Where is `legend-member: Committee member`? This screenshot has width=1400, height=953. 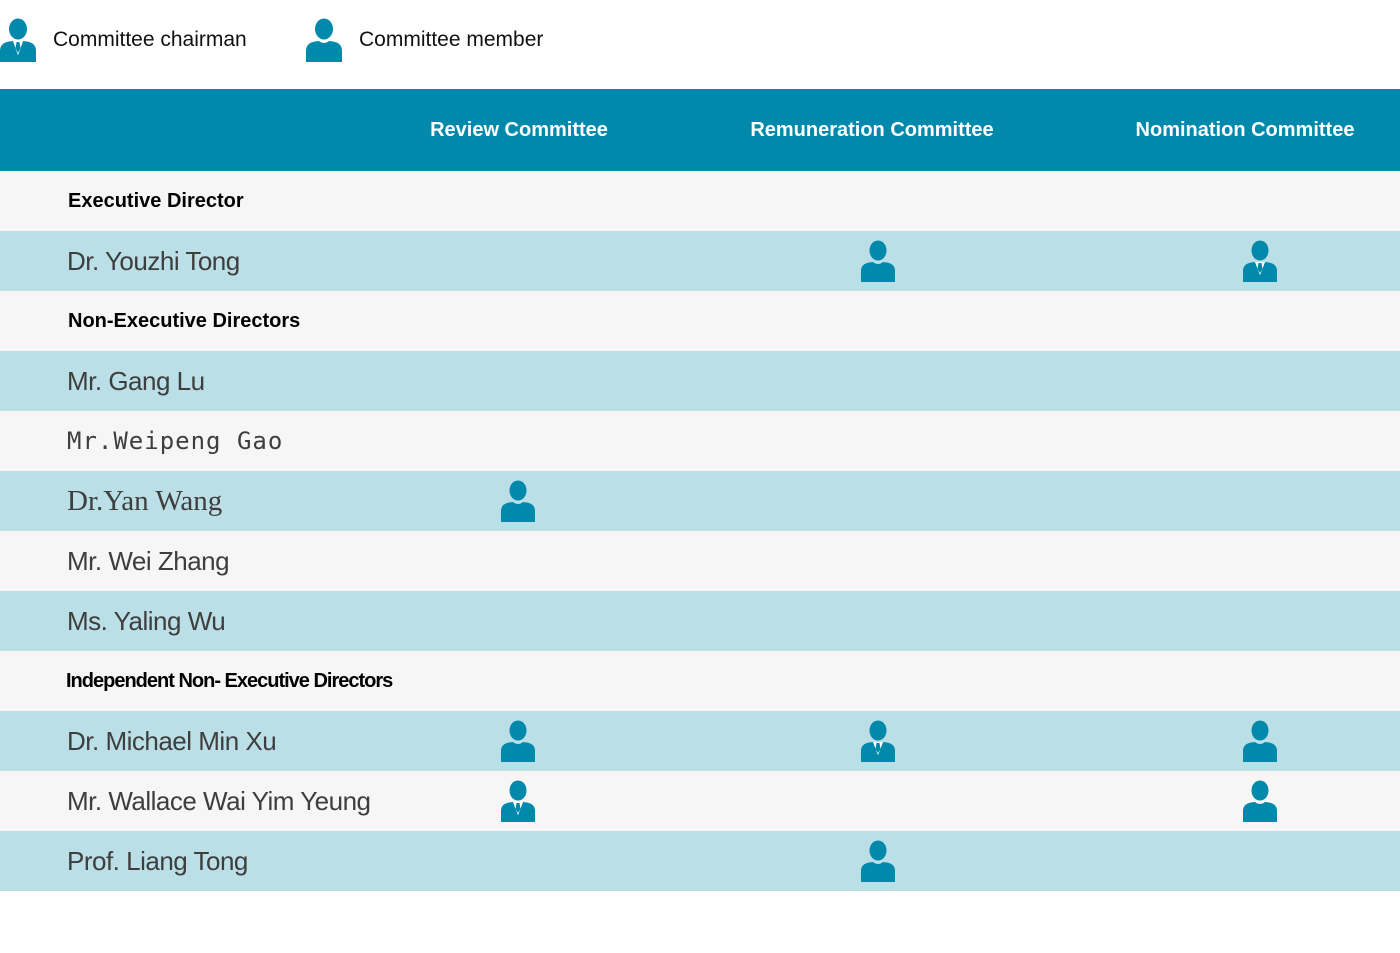 legend-member: Committee member is located at coordinates (424, 40).